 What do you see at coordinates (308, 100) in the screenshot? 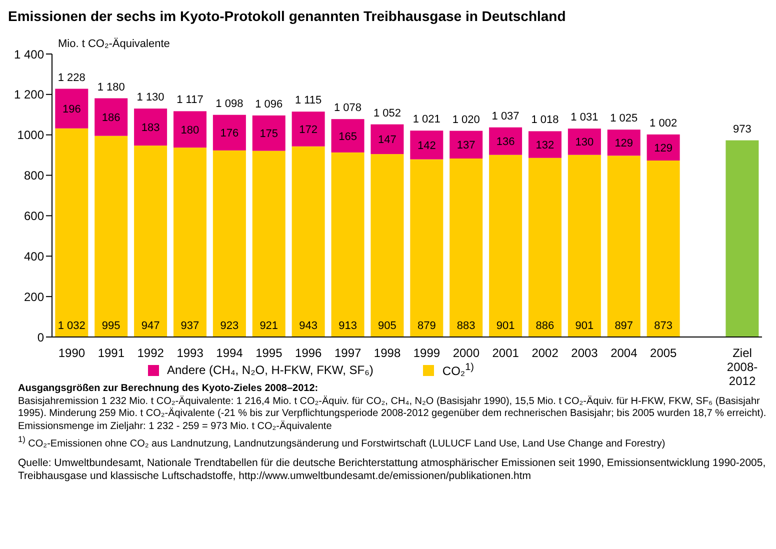
I see `total-label: 1 115` at bounding box center [308, 100].